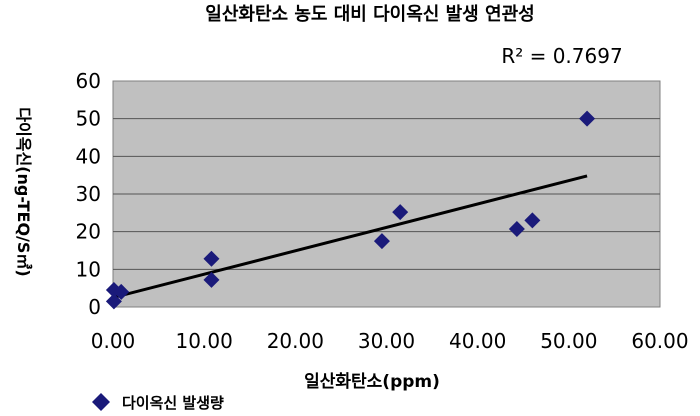 The image size is (700, 416). I want to click on legend: 다이옥신 발생량, so click(158, 402).